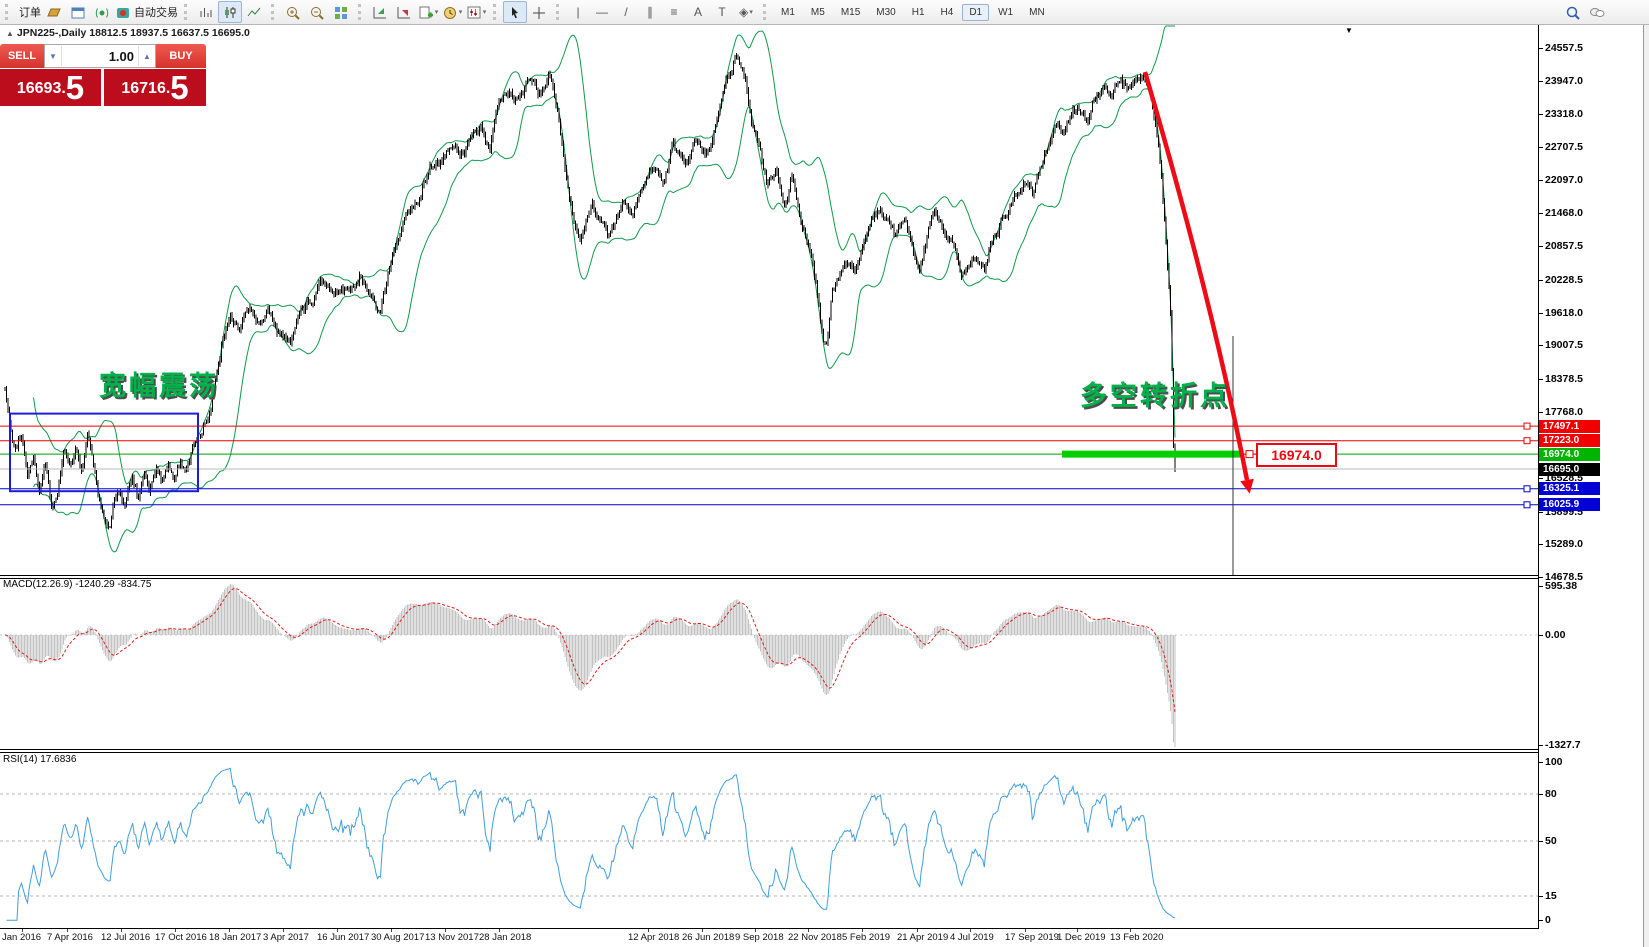  I want to click on rsi-line, so click(591, 844).